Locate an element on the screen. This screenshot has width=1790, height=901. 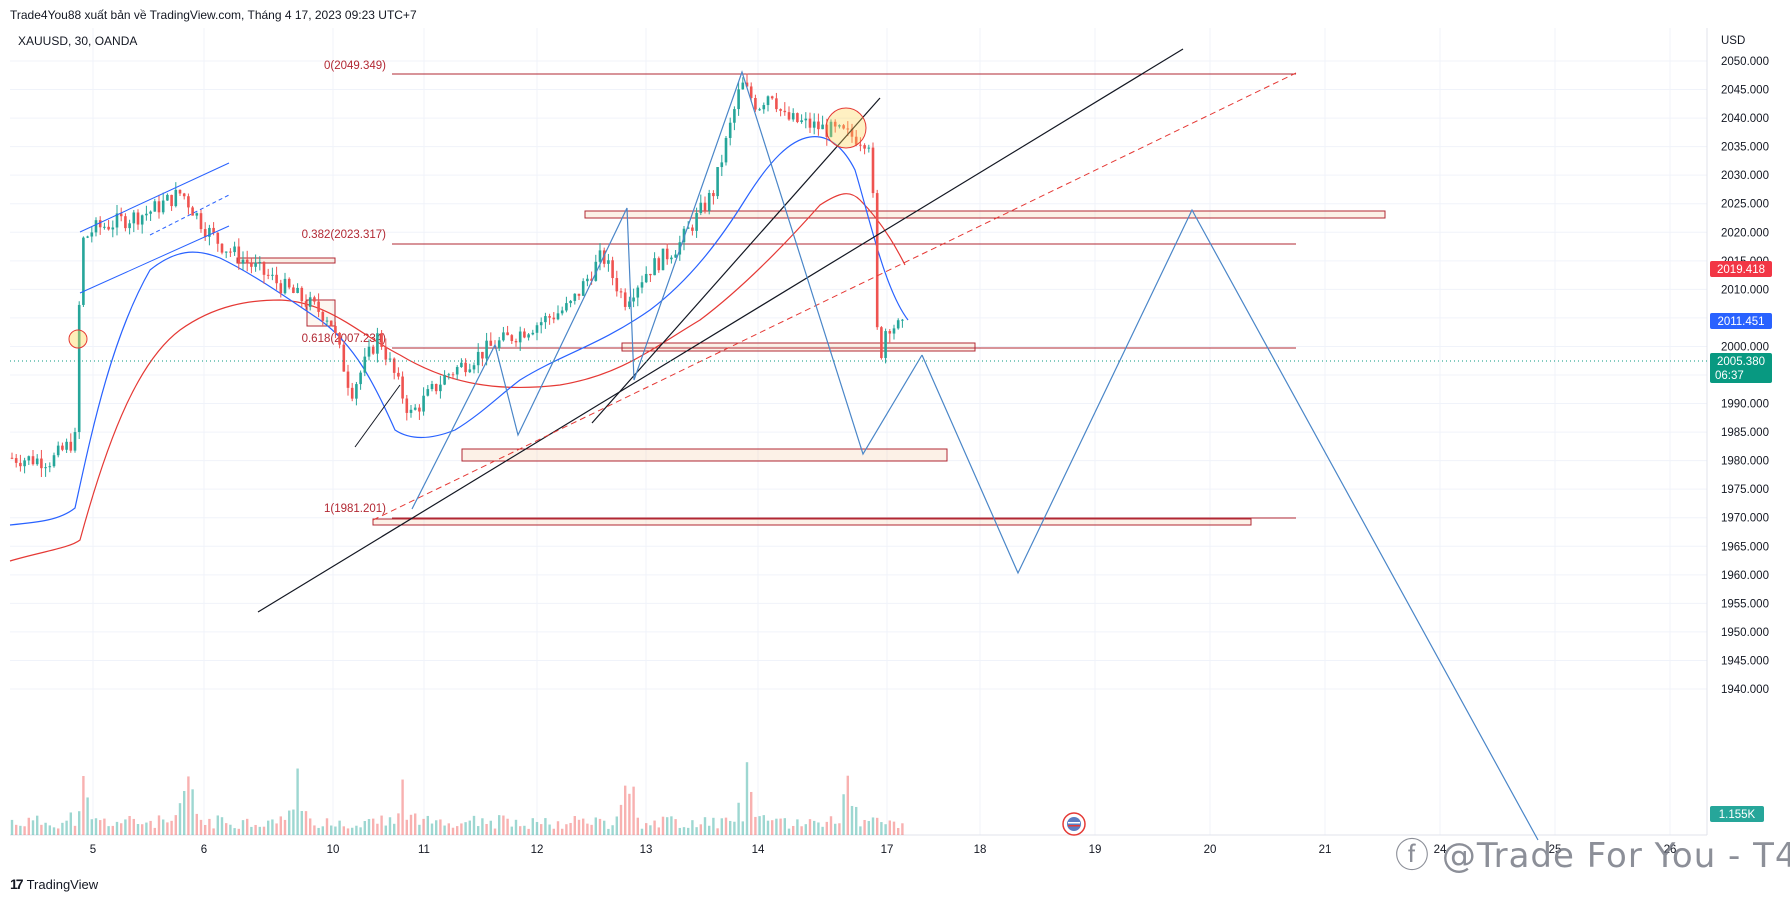
time-tick-label: 17 is located at coordinates (887, 850).